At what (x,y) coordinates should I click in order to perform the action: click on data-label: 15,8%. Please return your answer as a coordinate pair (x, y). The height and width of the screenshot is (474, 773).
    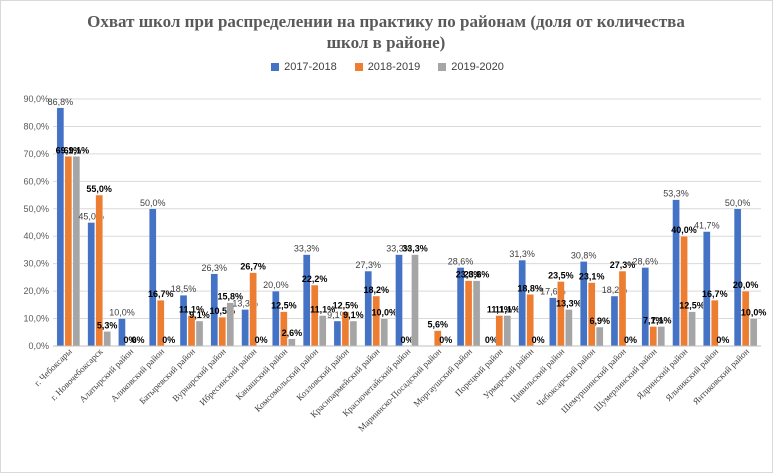
    Looking at the image, I should click on (231, 297).